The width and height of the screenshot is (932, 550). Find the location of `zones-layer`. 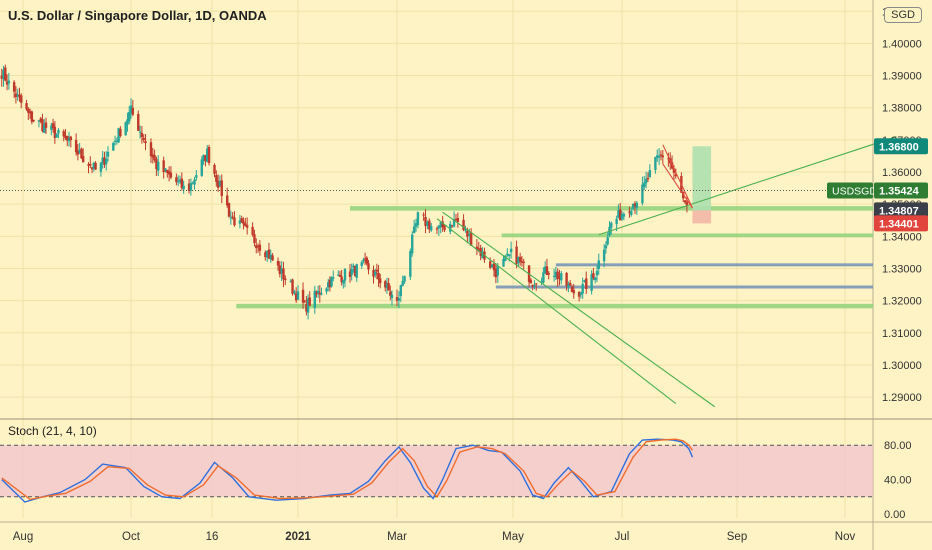

zones-layer is located at coordinates (555, 257).